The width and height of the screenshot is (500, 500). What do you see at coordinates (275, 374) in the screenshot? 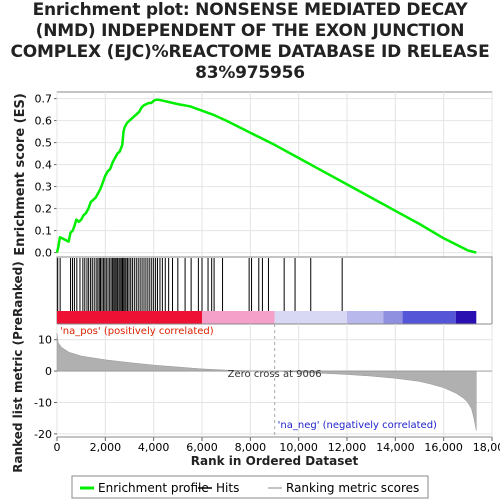
I see `zero-cross-label: Zero cross at 9006` at bounding box center [275, 374].